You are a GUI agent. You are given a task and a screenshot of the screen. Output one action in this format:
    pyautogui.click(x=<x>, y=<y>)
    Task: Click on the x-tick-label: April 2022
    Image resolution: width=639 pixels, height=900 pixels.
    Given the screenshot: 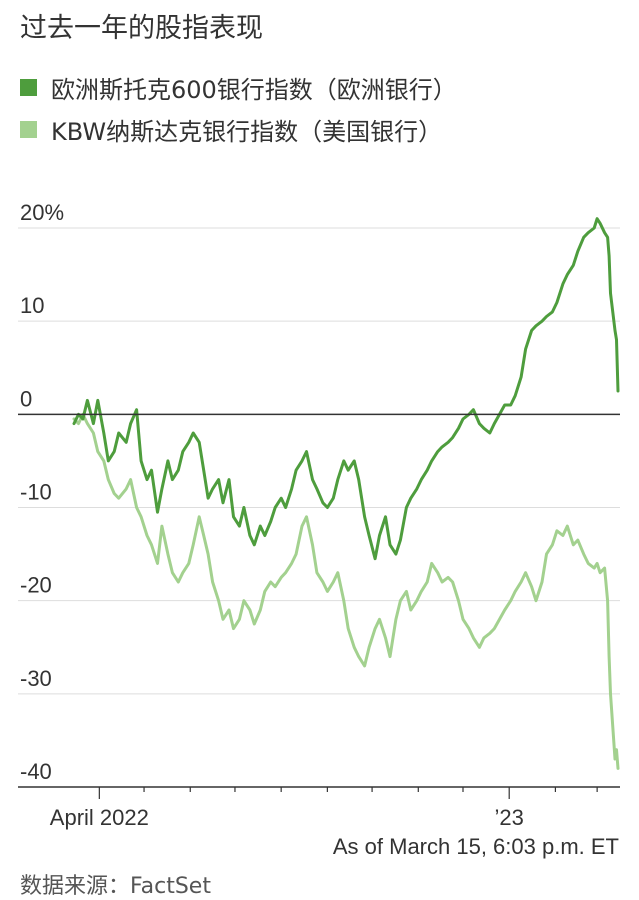 What is the action you would take?
    pyautogui.click(x=99, y=817)
    